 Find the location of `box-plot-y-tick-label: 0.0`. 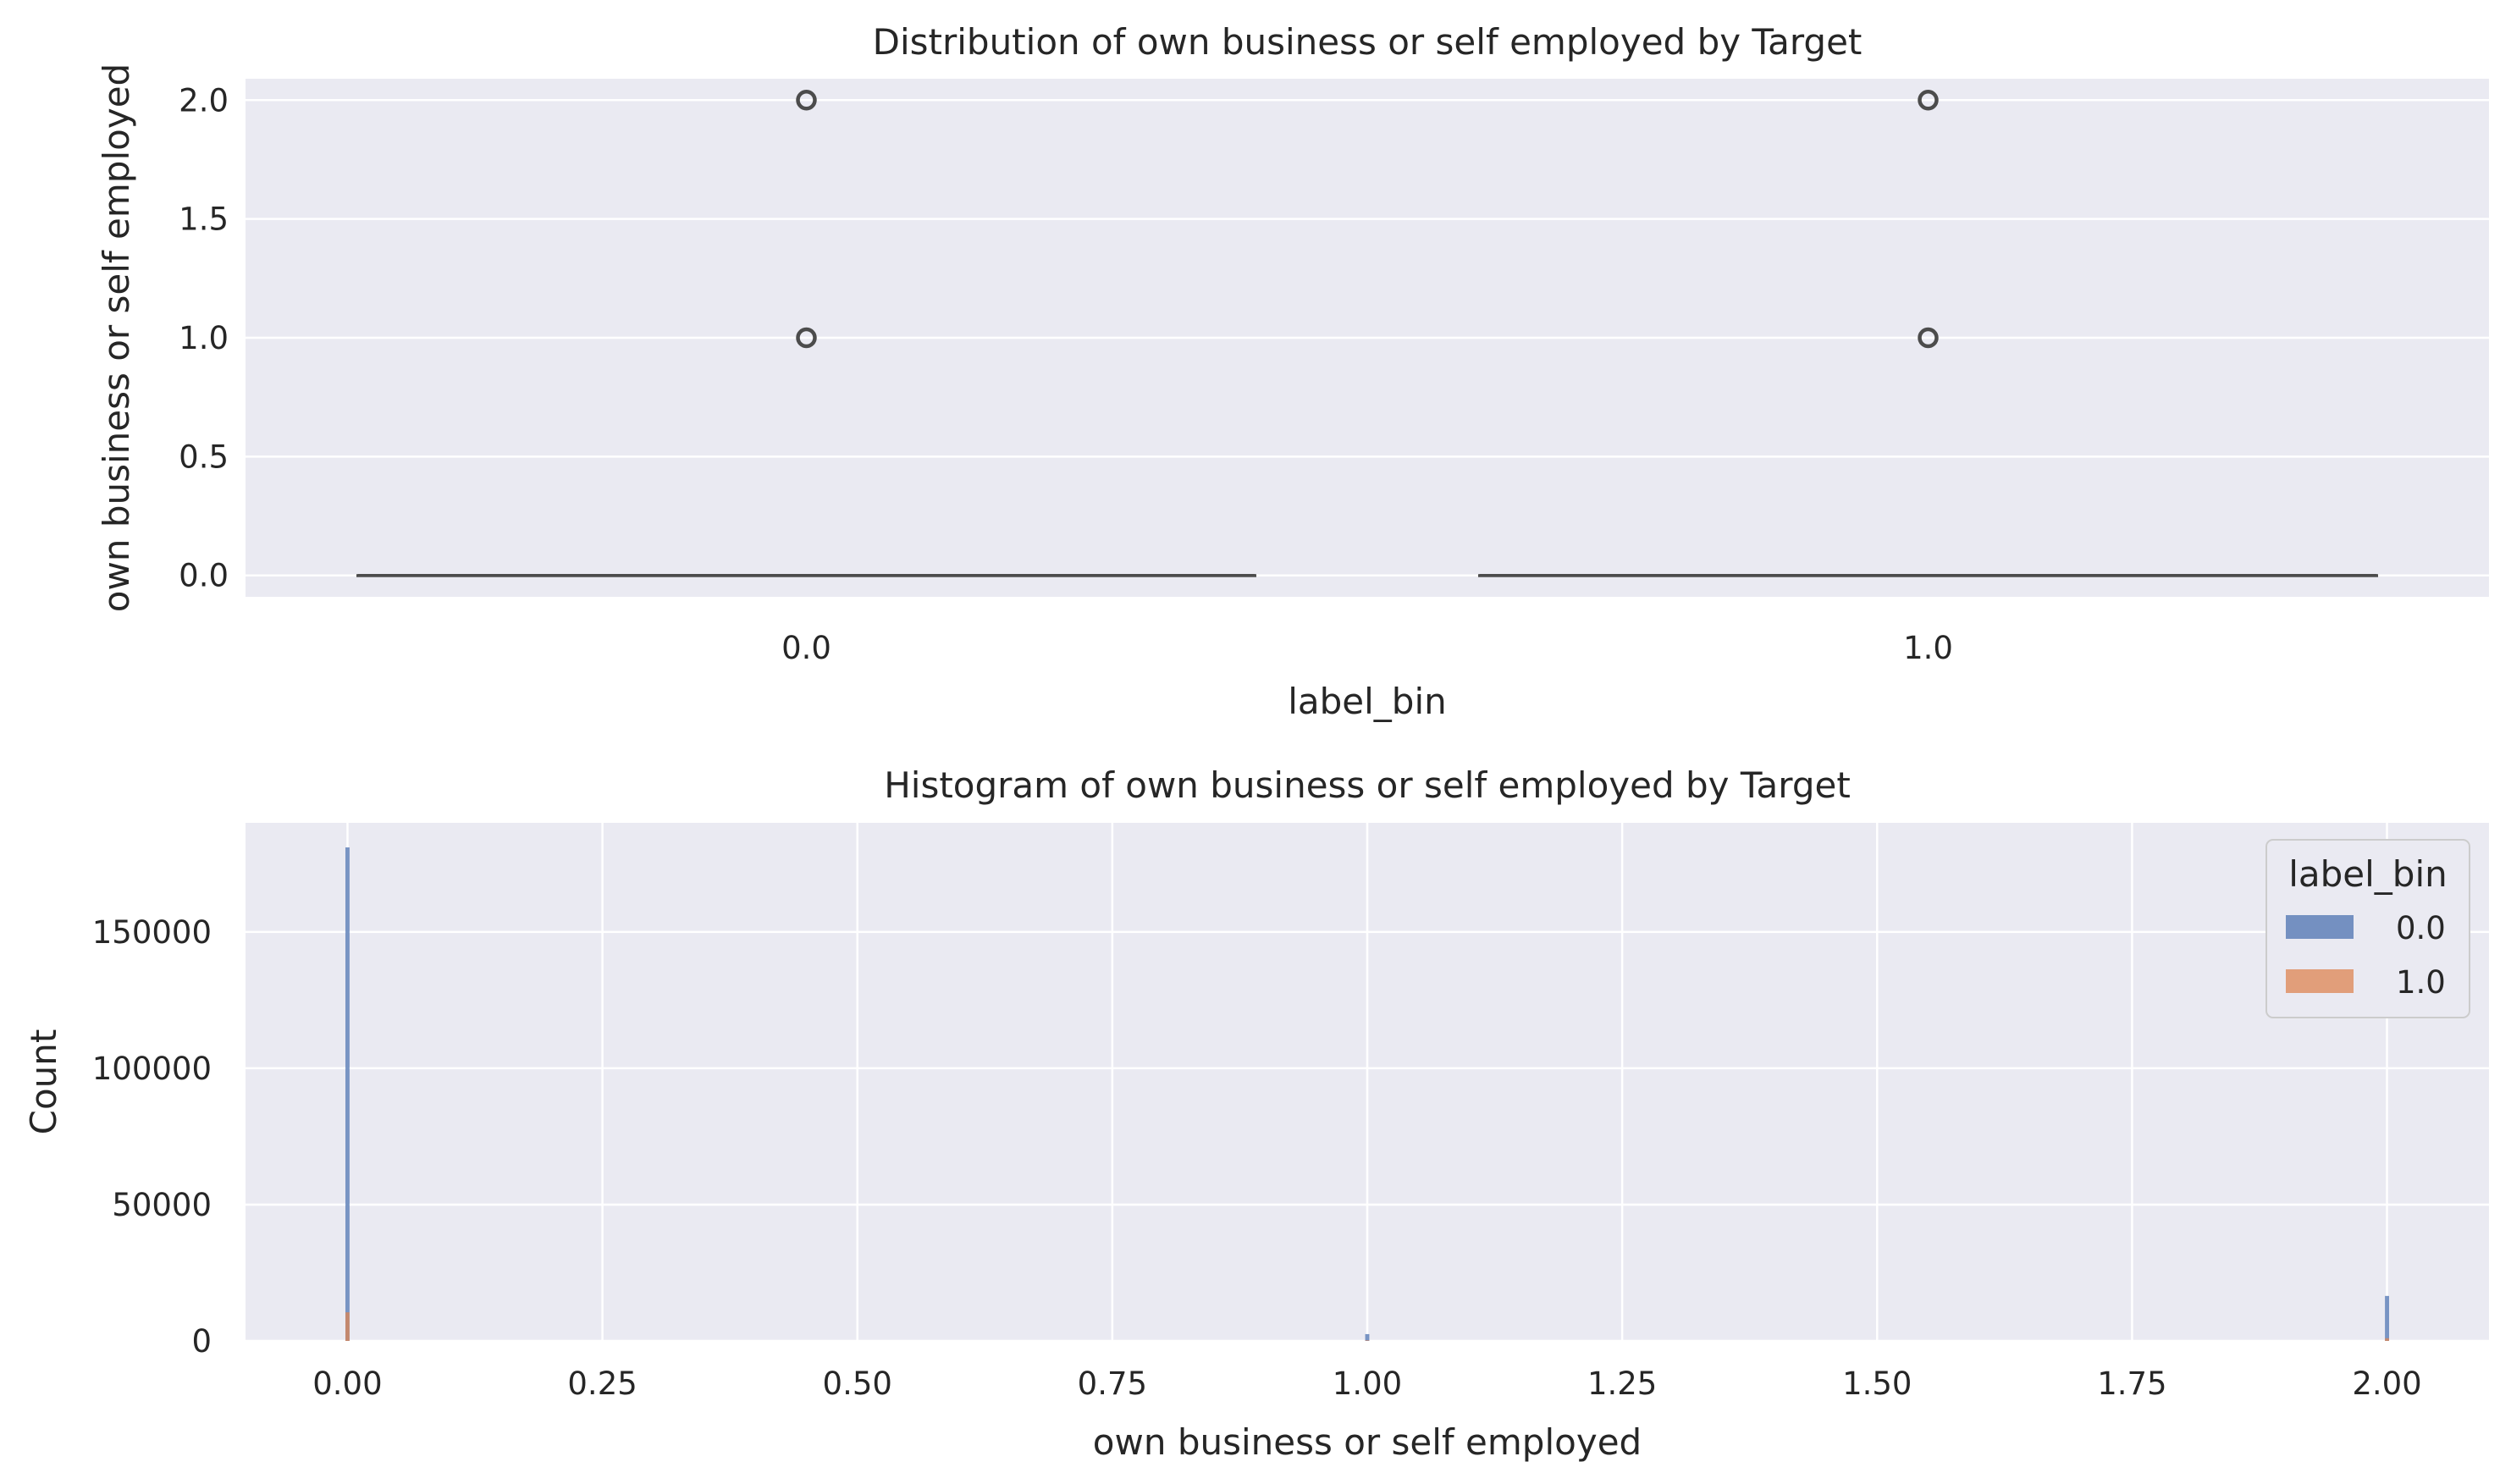

box-plot-y-tick-label: 0.0 is located at coordinates (204, 576).